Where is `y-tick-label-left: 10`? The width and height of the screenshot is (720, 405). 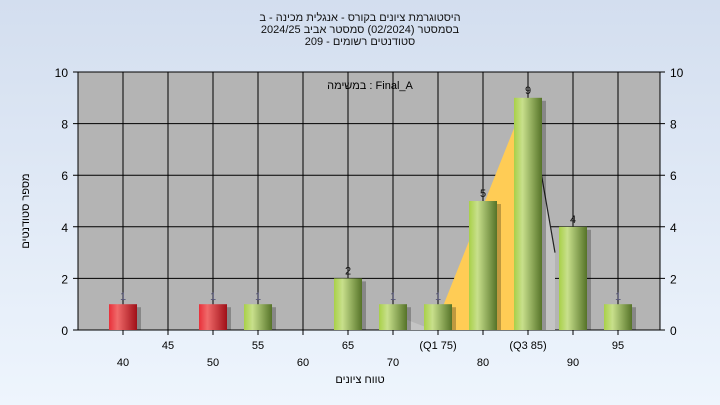 y-tick-label-left: 10 is located at coordinates (62, 73).